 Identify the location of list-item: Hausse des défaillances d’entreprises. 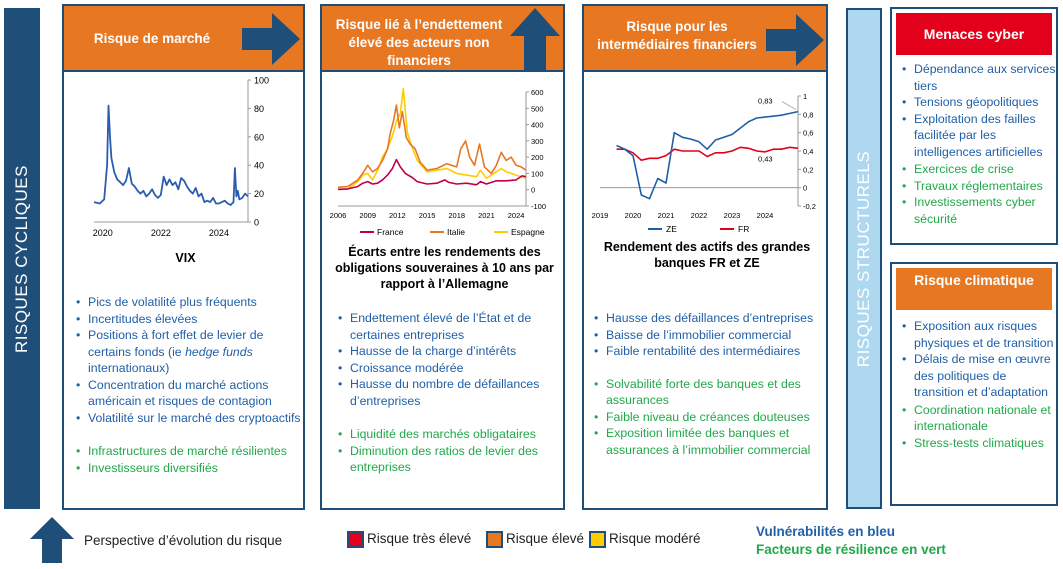
(709, 318).